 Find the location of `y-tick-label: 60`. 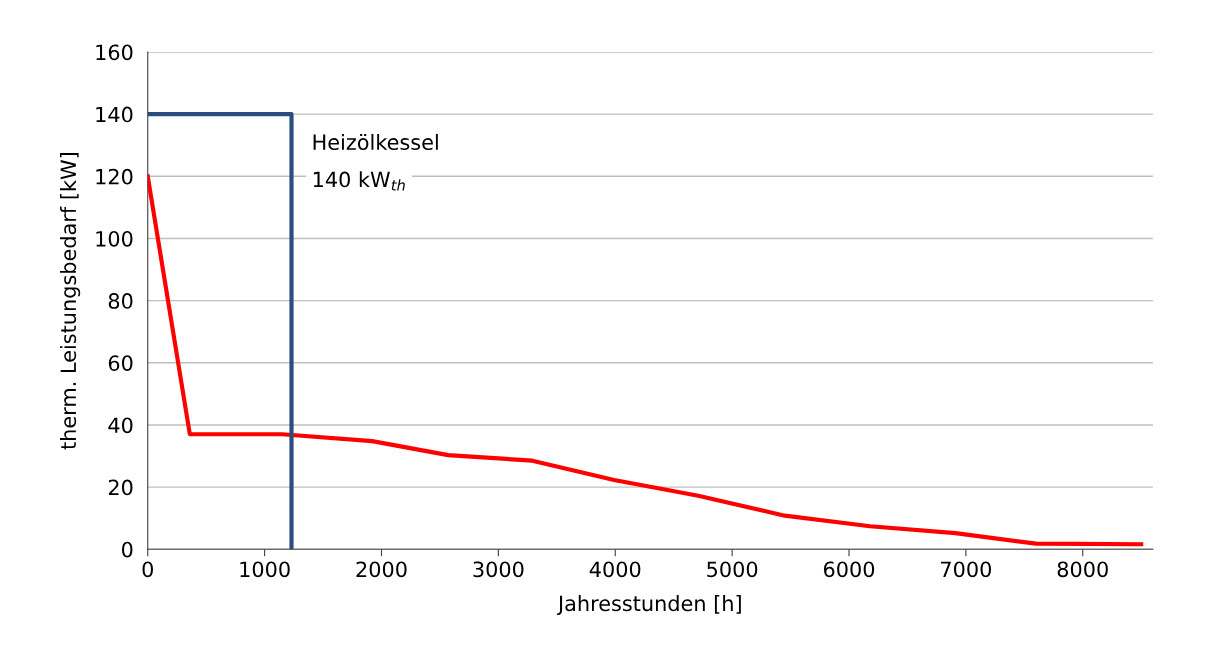

y-tick-label: 60 is located at coordinates (120, 363).